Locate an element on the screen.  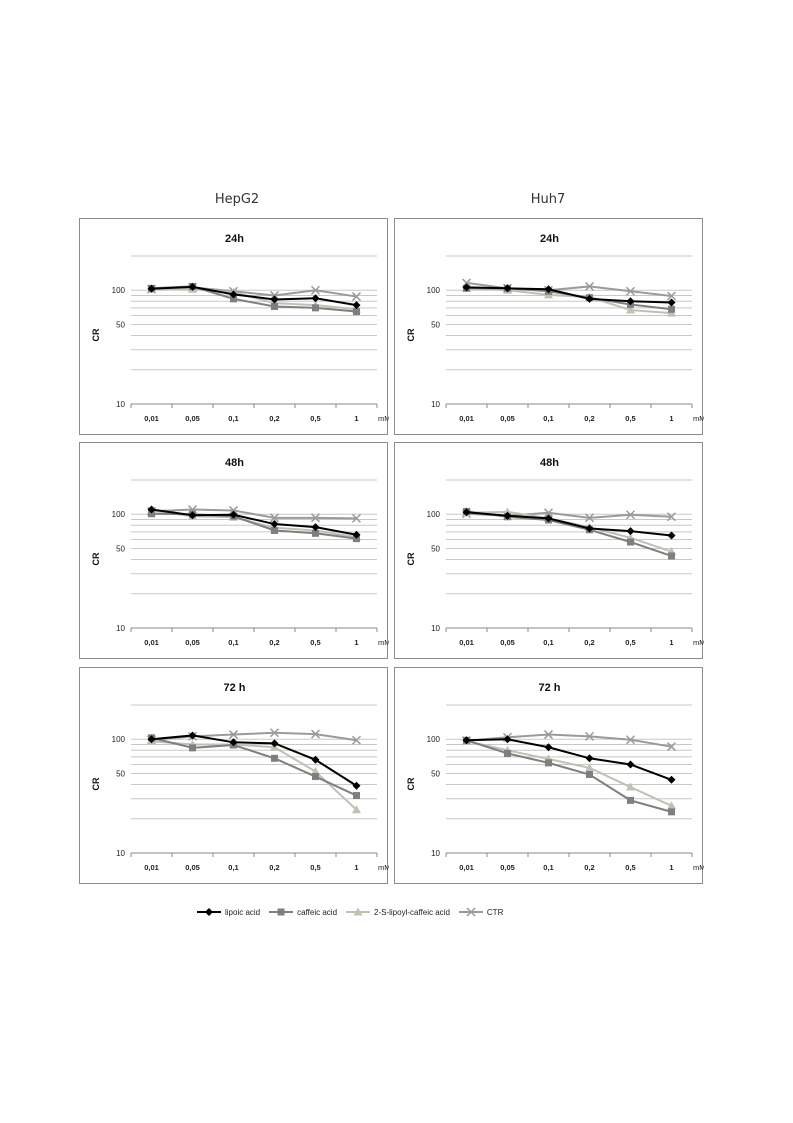
data-point-lipoyl is located at coordinates (671, 805).